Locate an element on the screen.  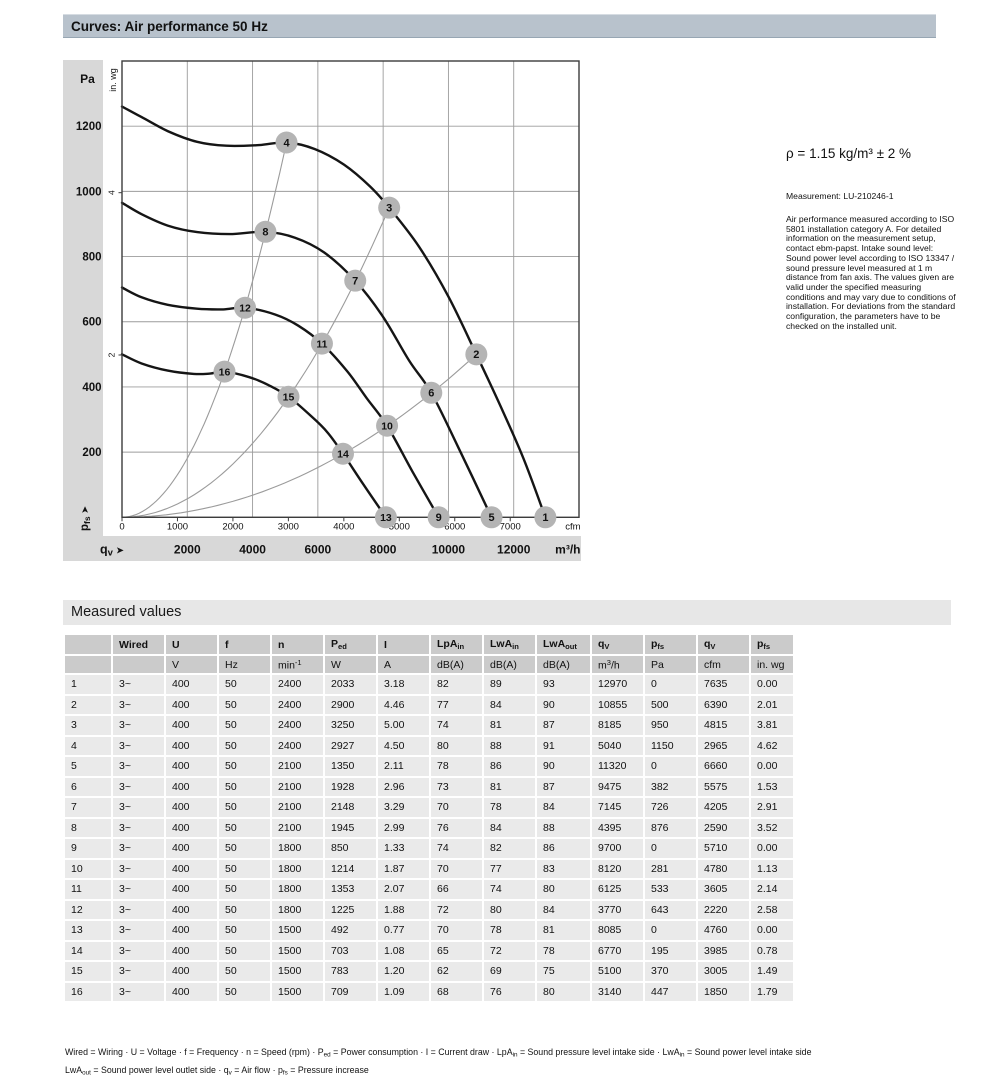
table-cell: 1928 is located at coordinates (350, 786).